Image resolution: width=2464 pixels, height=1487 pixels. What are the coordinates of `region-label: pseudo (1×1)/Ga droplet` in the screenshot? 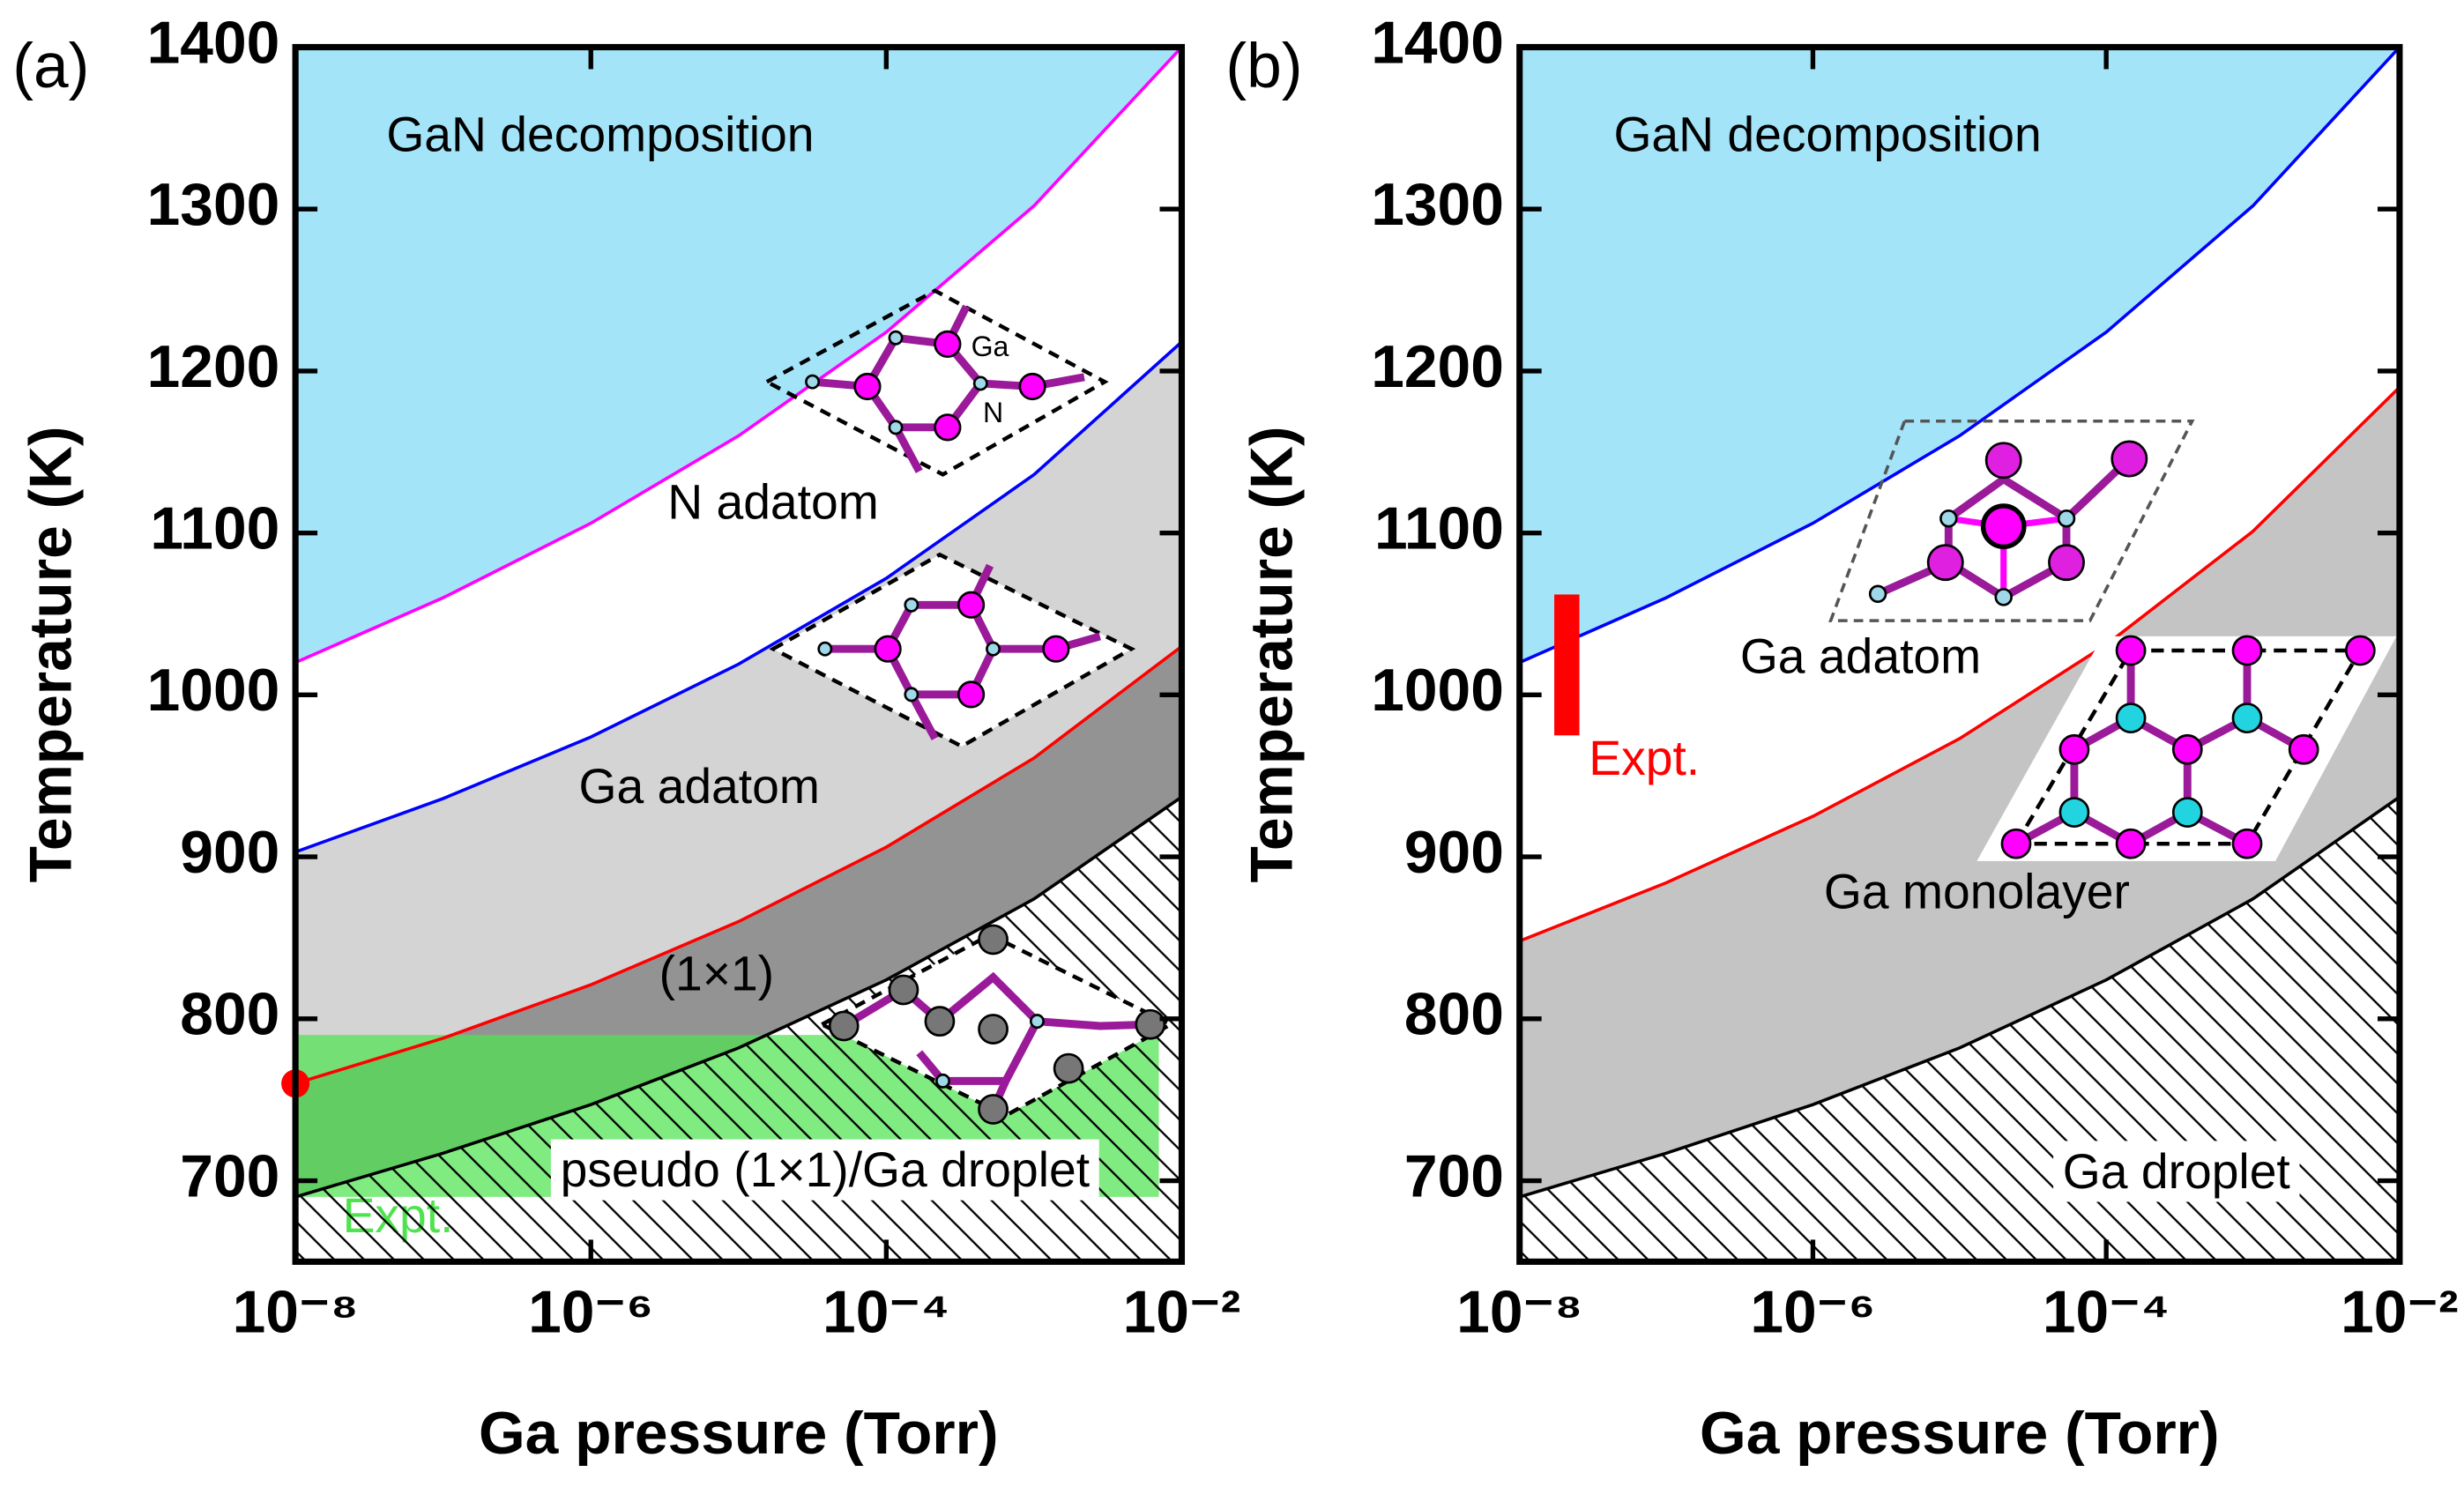 It's located at (825, 1169).